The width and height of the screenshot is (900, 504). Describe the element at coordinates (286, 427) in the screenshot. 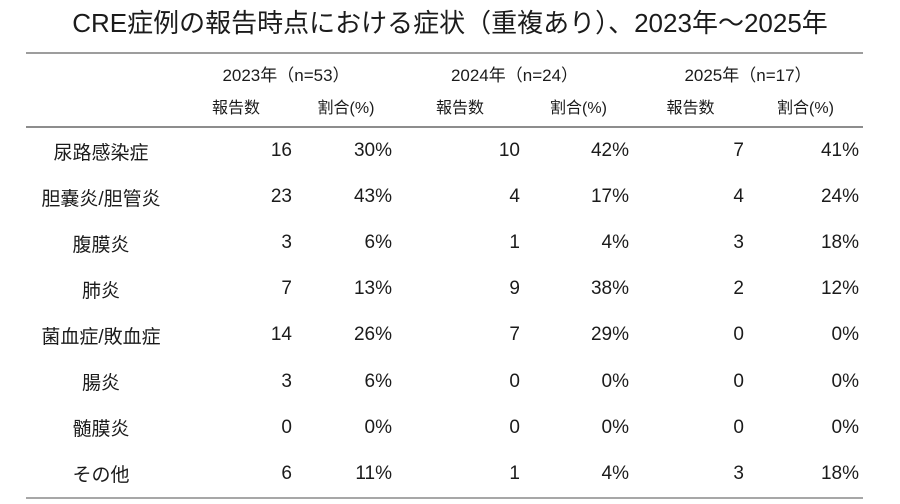

I see `count-cell-2023: 0` at that location.